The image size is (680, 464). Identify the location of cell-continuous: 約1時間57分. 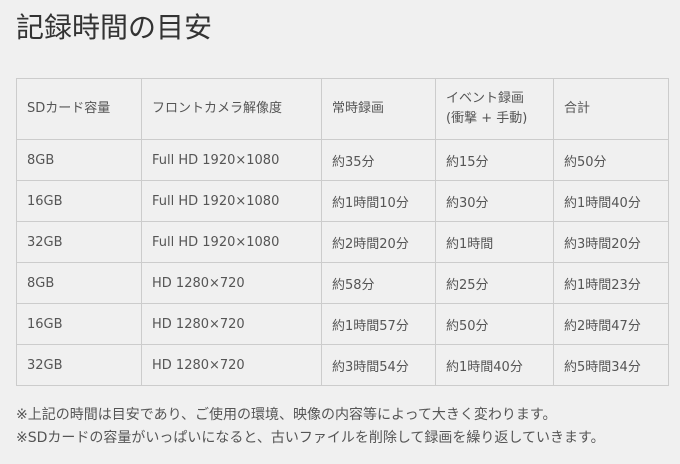
(378, 324).